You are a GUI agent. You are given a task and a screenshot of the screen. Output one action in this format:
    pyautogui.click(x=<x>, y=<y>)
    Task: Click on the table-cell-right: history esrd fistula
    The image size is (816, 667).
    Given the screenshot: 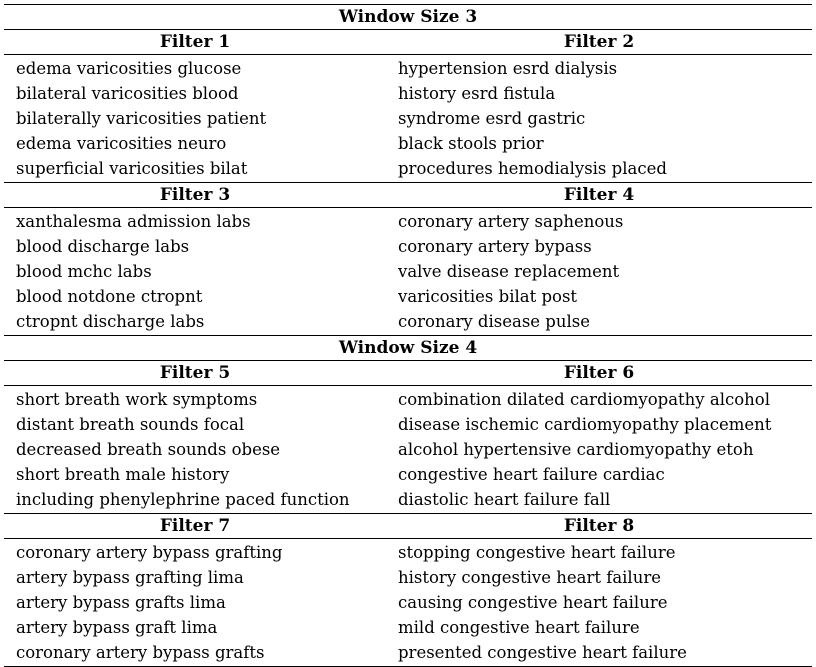 What is the action you would take?
    pyautogui.click(x=477, y=93)
    